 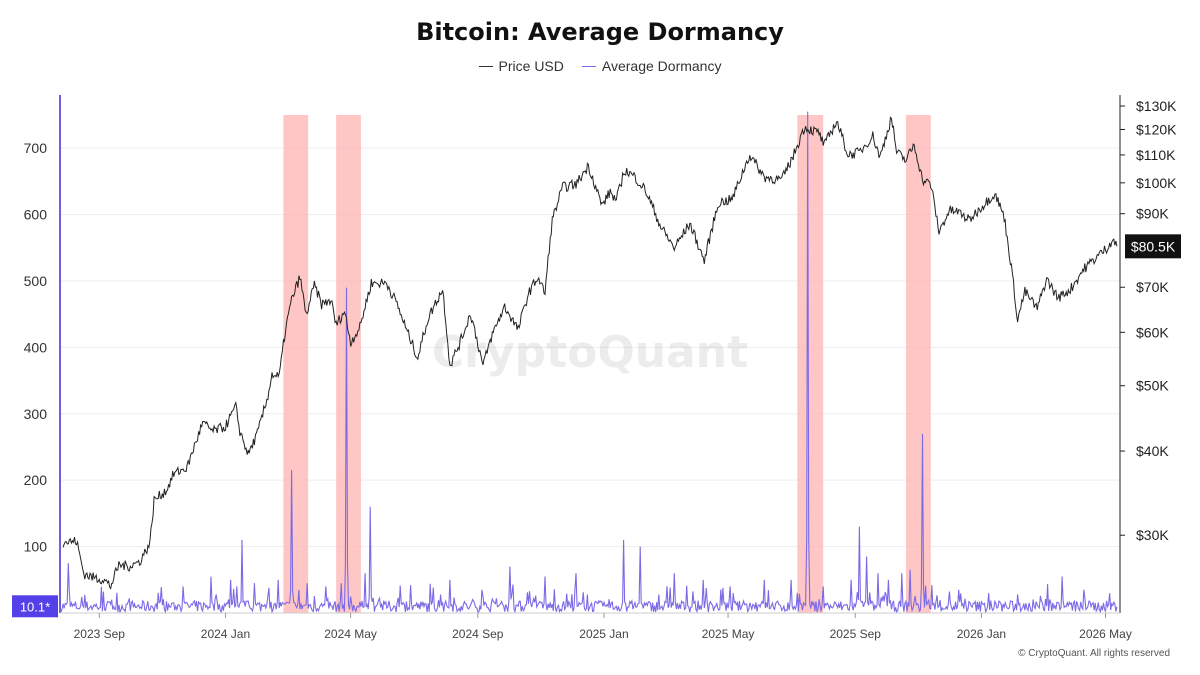 I want to click on current-price-label: $80.5K, so click(x=1153, y=246).